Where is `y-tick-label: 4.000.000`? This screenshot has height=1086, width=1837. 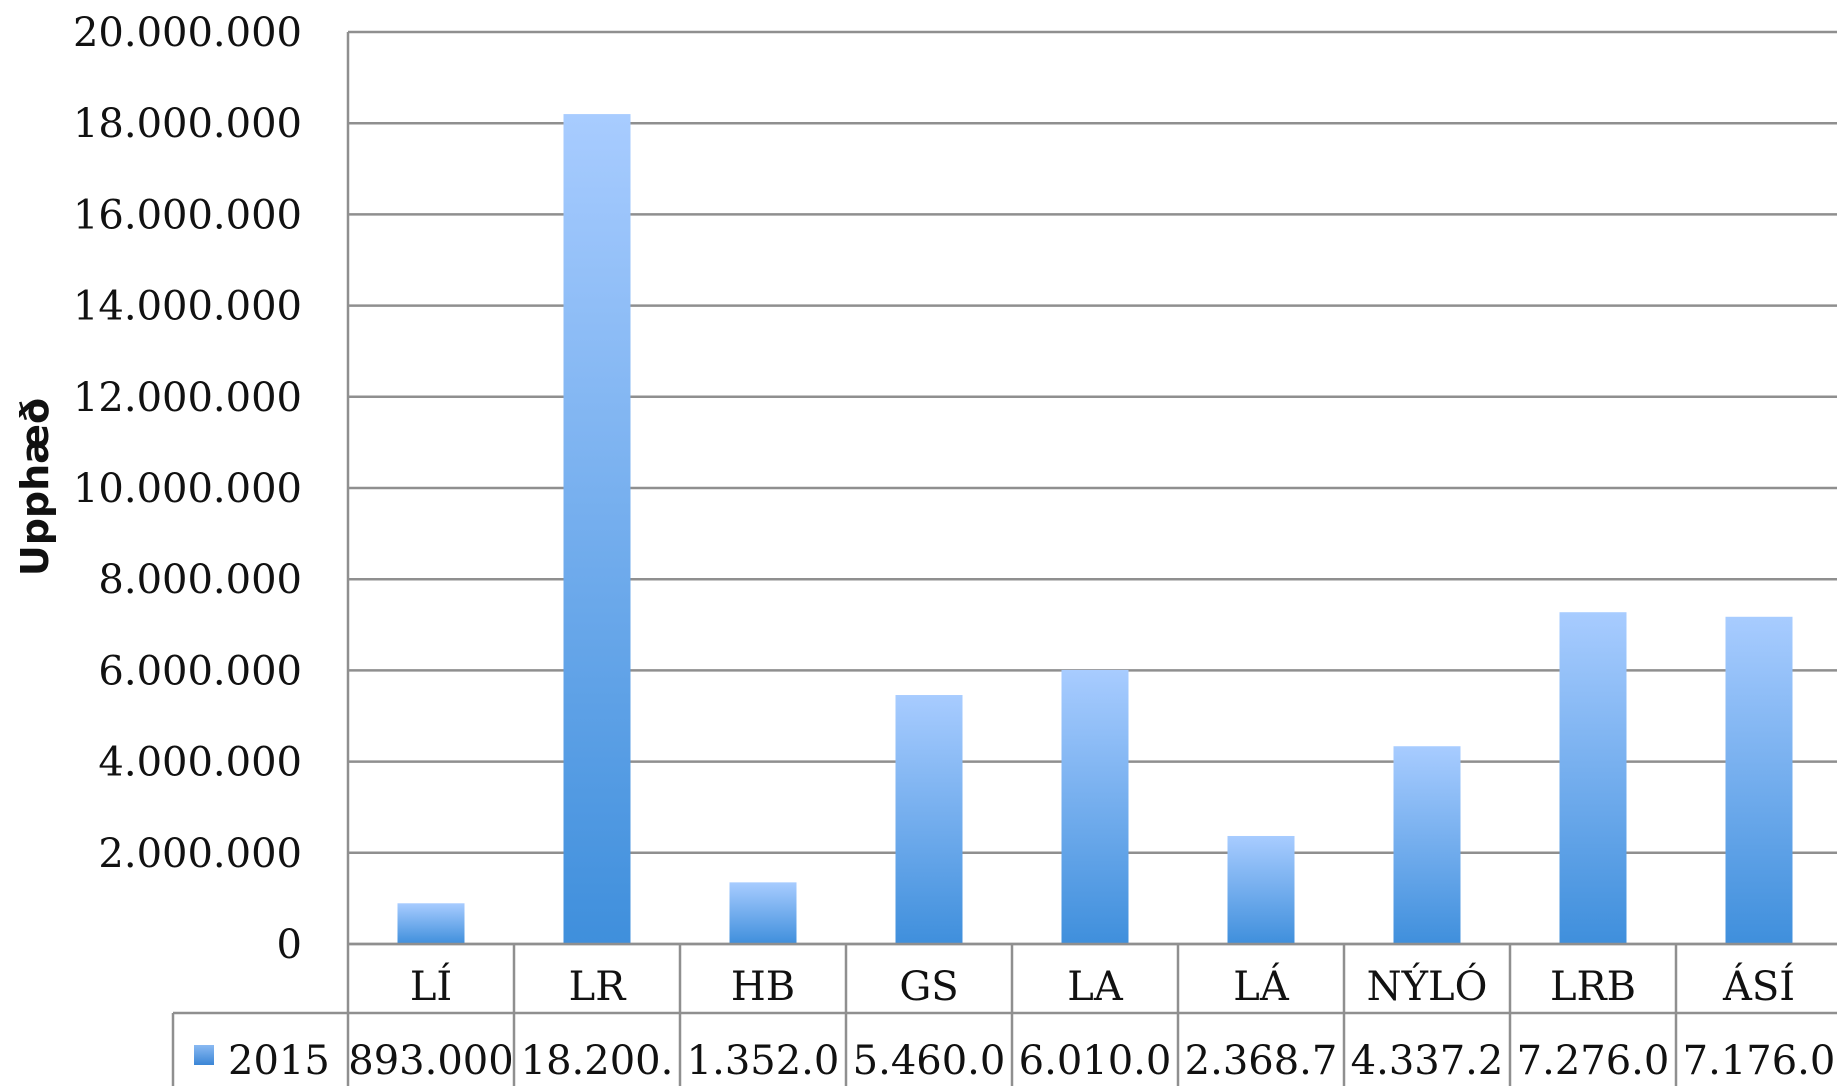
y-tick-label: 4.000.000 is located at coordinates (200, 763).